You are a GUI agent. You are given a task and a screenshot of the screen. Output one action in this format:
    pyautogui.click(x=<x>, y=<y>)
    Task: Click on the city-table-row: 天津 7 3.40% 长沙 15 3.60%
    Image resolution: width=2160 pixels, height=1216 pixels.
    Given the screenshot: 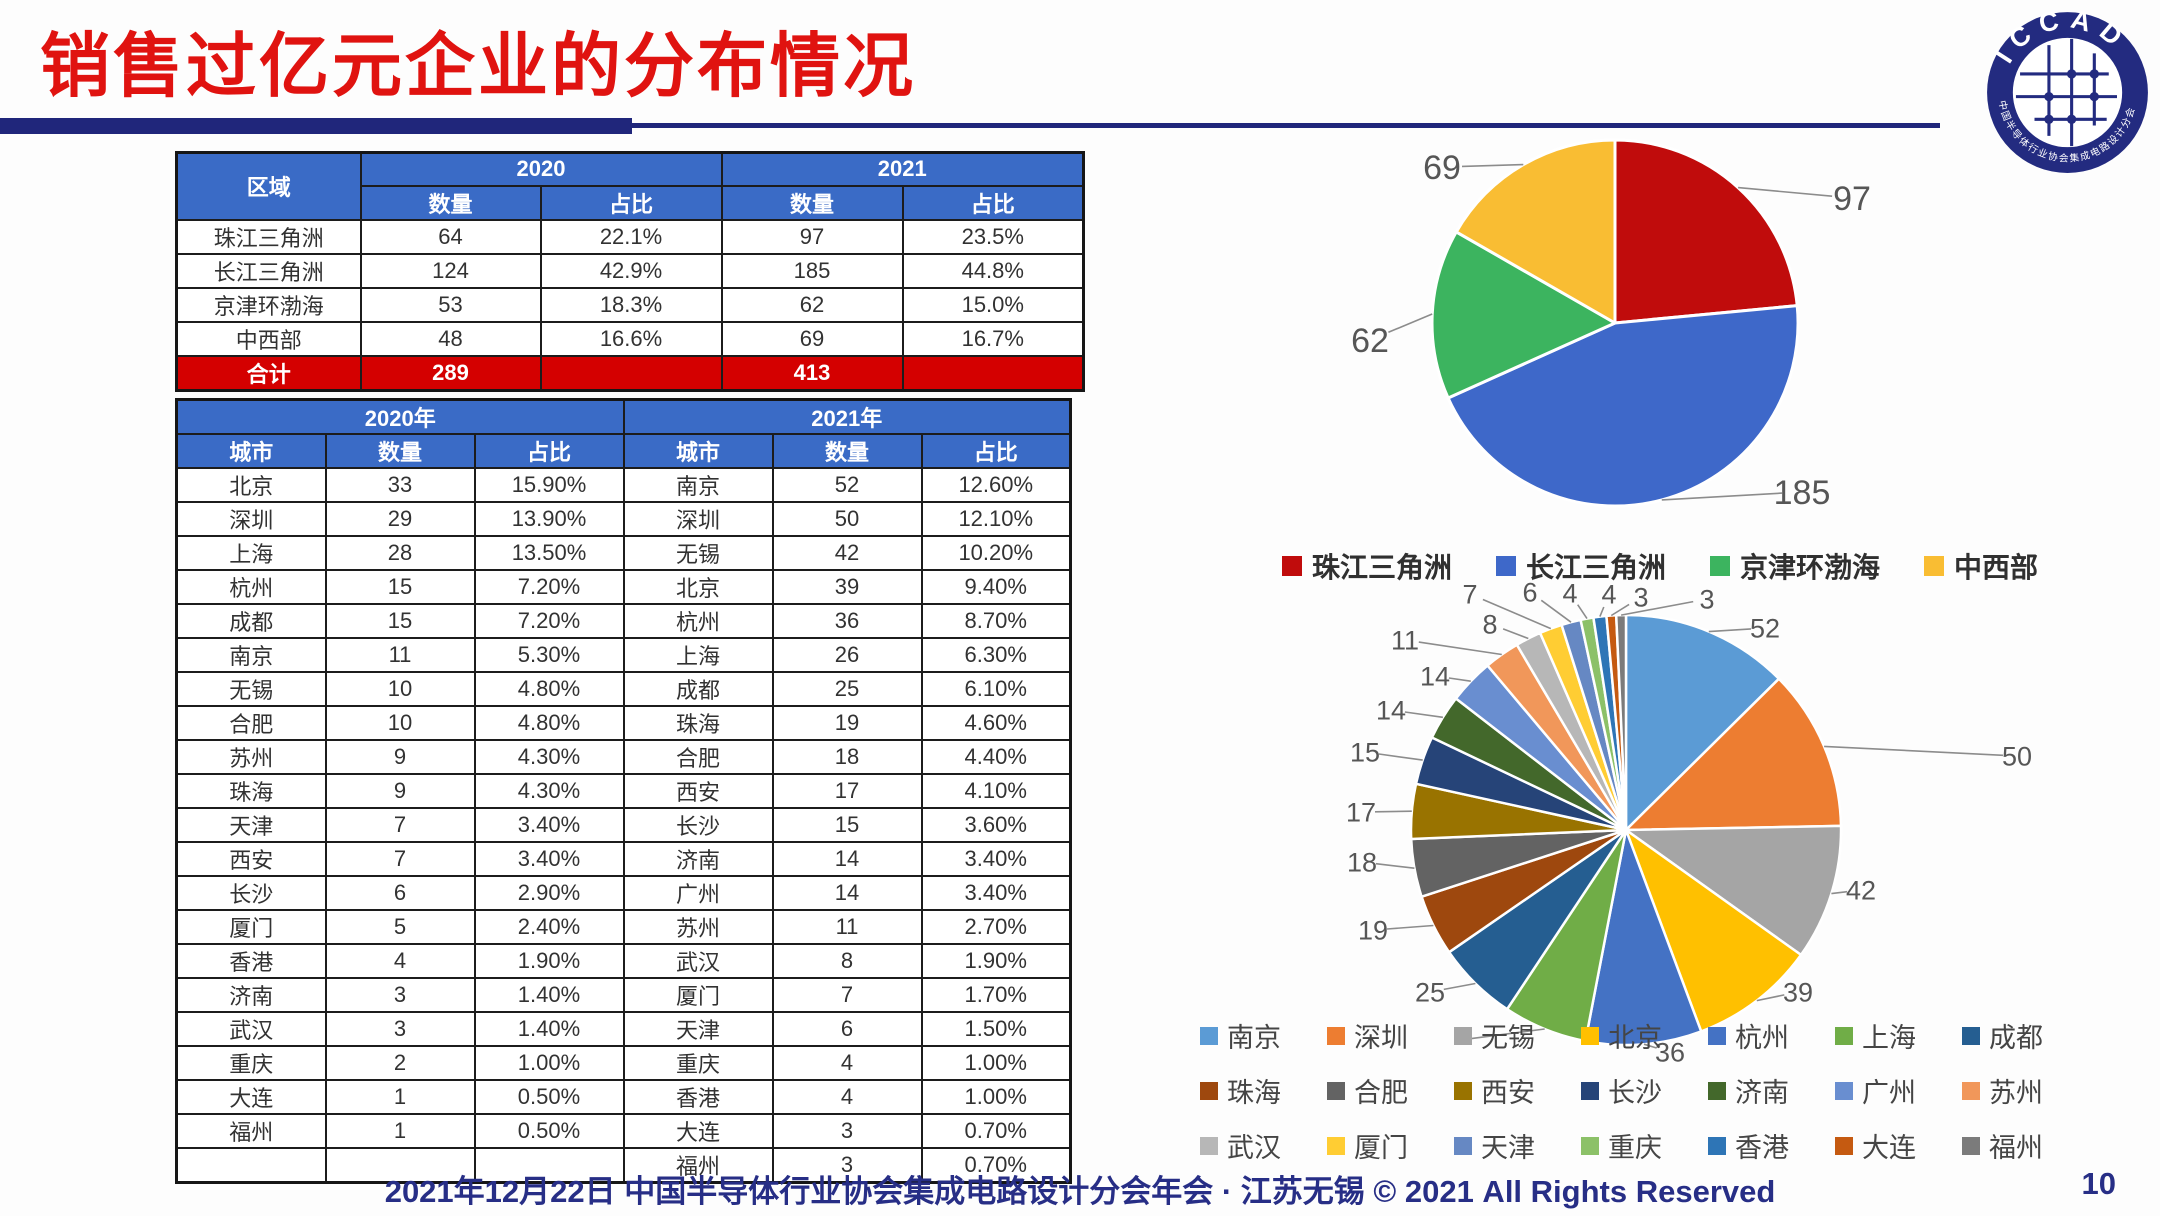 What is the action you would take?
    pyautogui.click(x=623, y=825)
    